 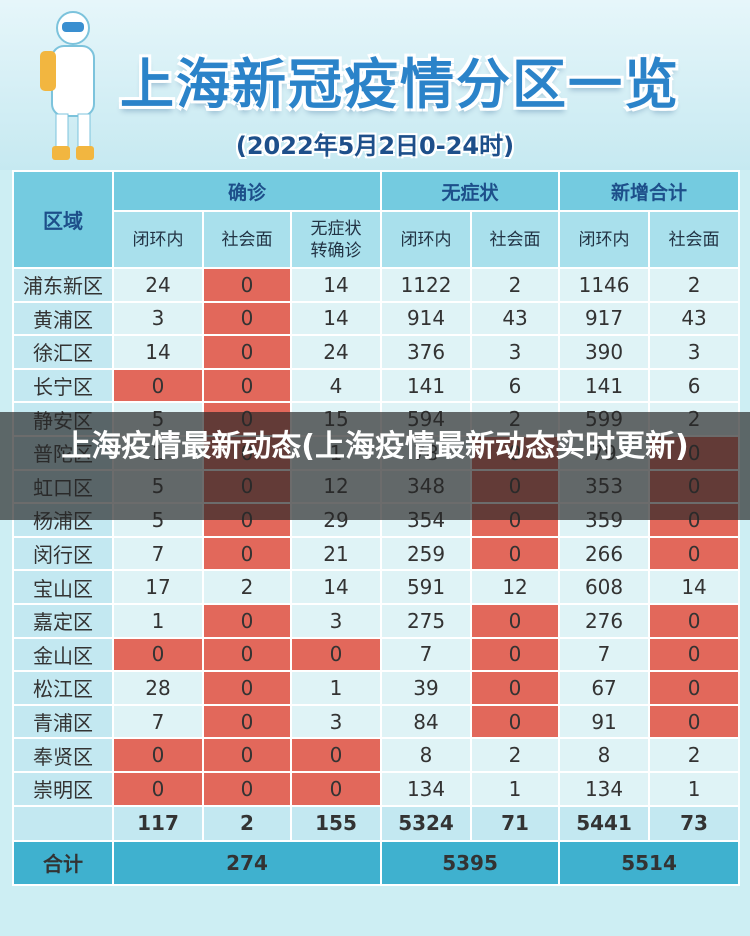 I want to click on count-cell: 591, so click(x=426, y=587).